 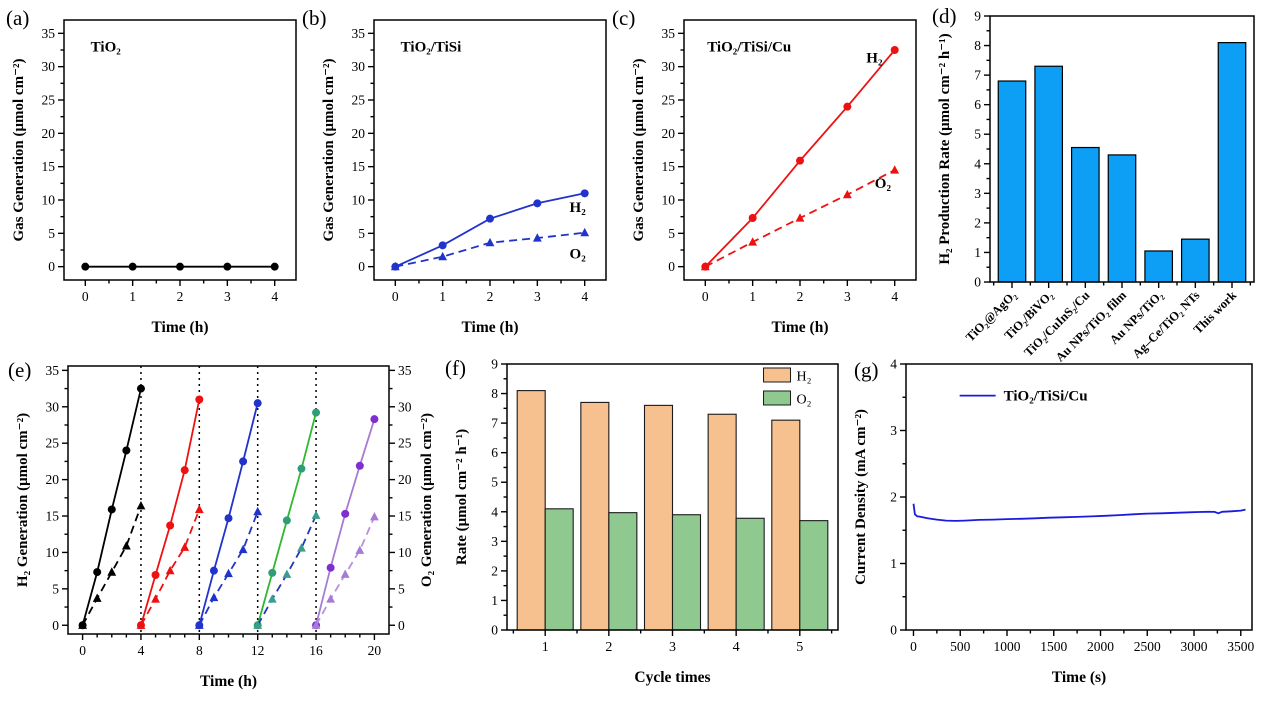 What do you see at coordinates (20, 370) in the screenshot?
I see `panel-e-letter: (e)` at bounding box center [20, 370].